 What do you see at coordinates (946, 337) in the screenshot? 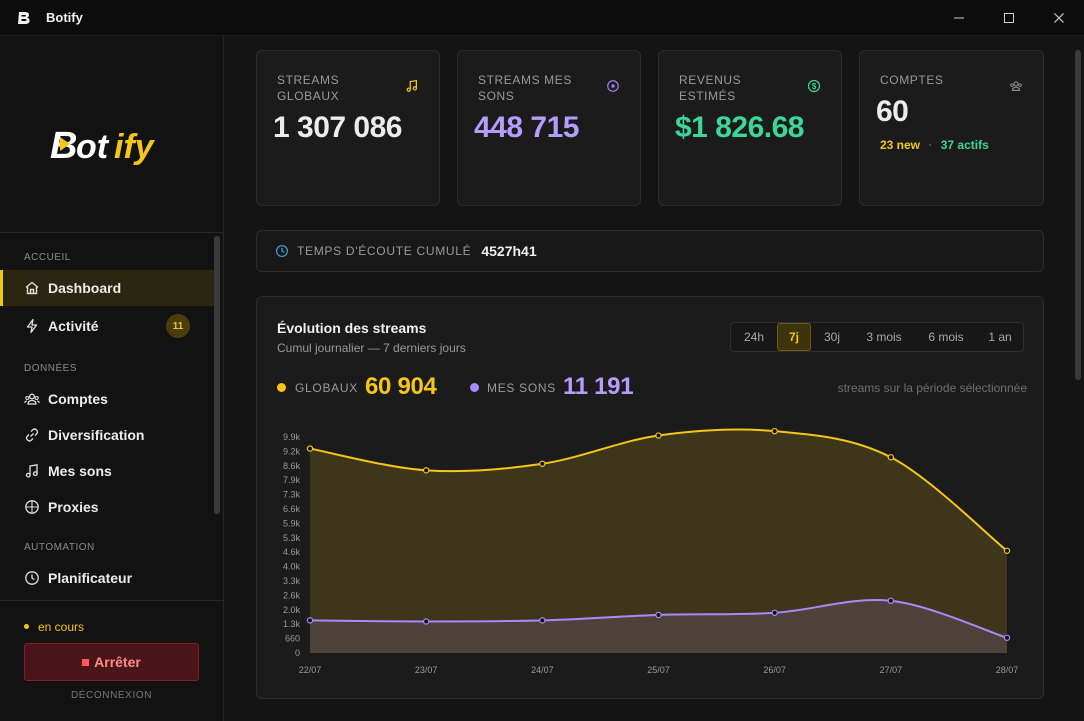
I see `range-6-mois: 6 mois` at bounding box center [946, 337].